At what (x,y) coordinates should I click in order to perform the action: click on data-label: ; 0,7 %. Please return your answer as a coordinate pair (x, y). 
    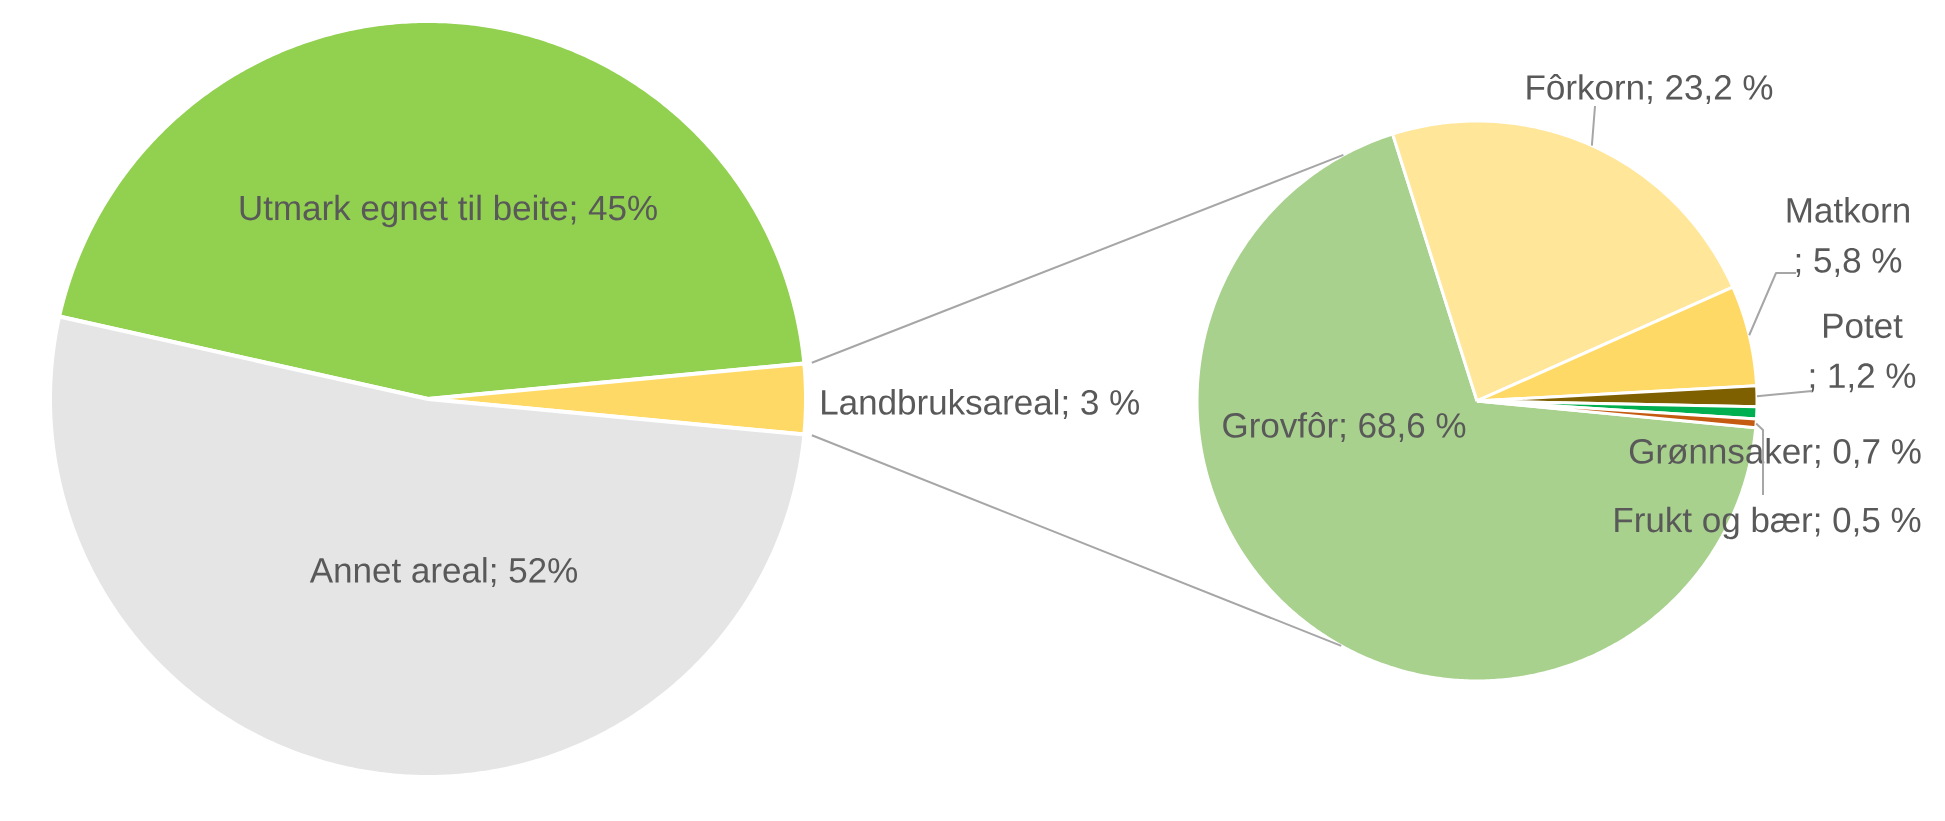
    Looking at the image, I should click on (1868, 453).